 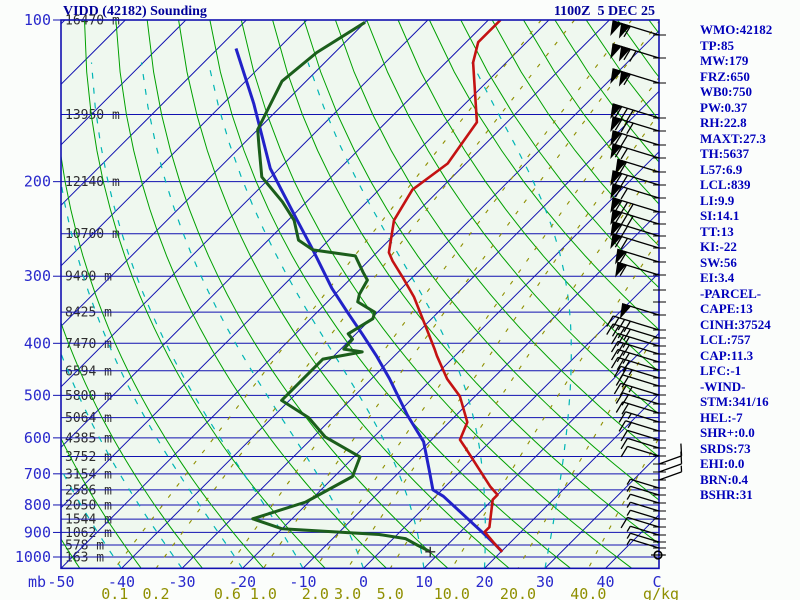 I want to click on index-line: TT:13, so click(x=717, y=231).